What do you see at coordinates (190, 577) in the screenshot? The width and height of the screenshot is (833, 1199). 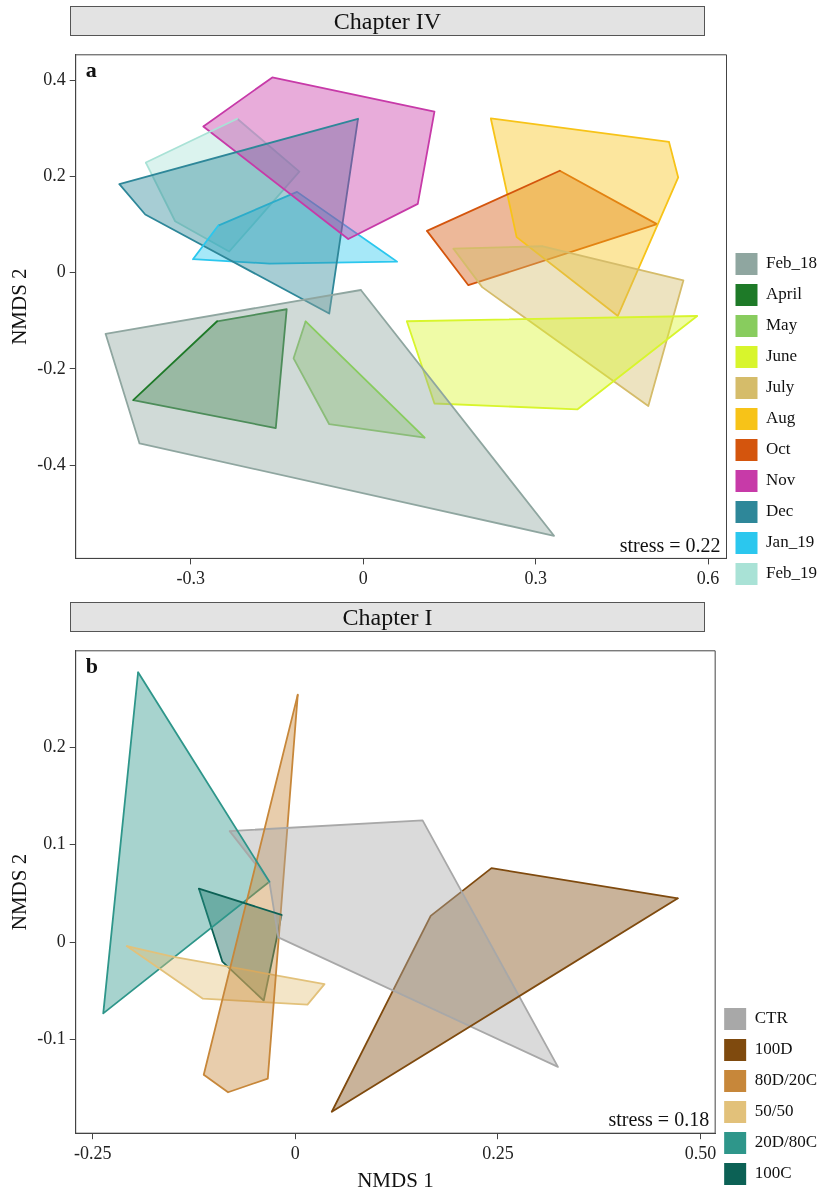 I see `x-tick-label: -0.3` at bounding box center [190, 577].